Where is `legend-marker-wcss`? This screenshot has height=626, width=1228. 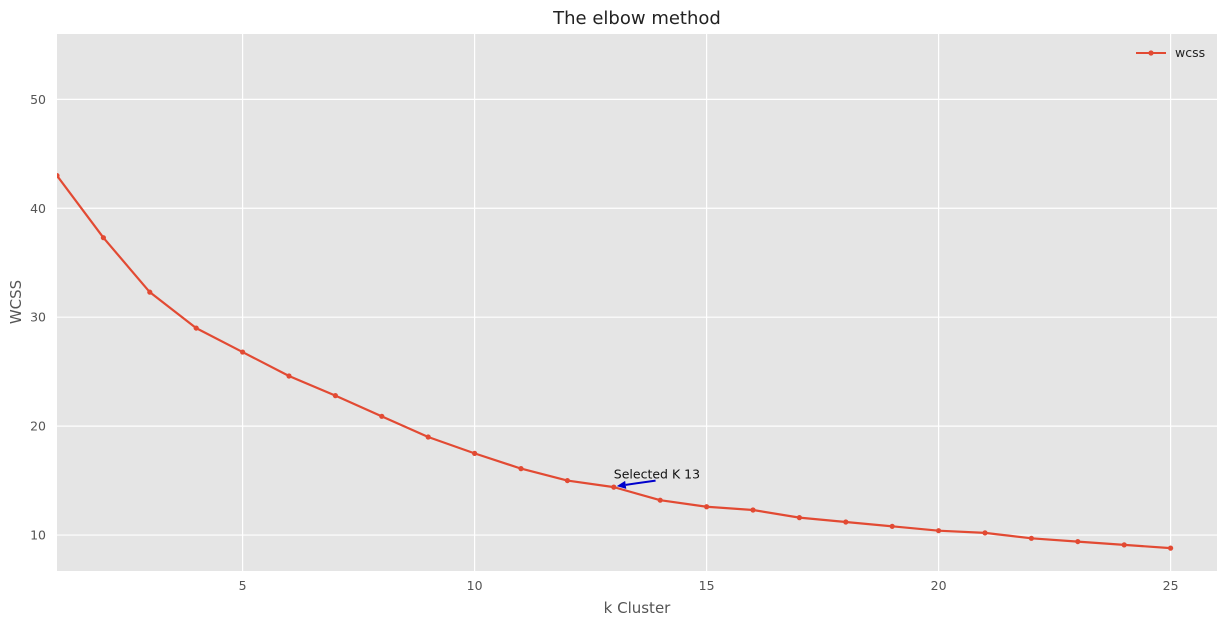
legend-marker-wcss is located at coordinates (1151, 53).